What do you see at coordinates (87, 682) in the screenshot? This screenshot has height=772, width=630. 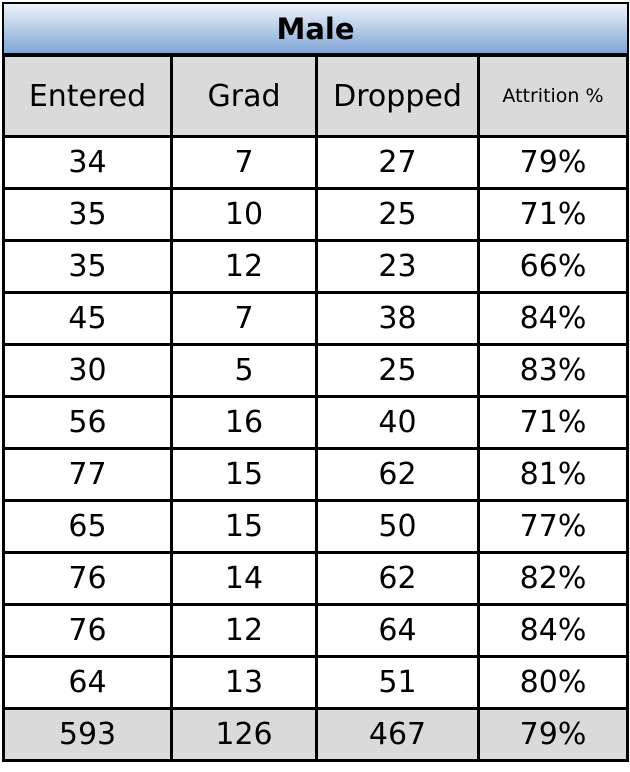 I see `cell-entered: 64` at bounding box center [87, 682].